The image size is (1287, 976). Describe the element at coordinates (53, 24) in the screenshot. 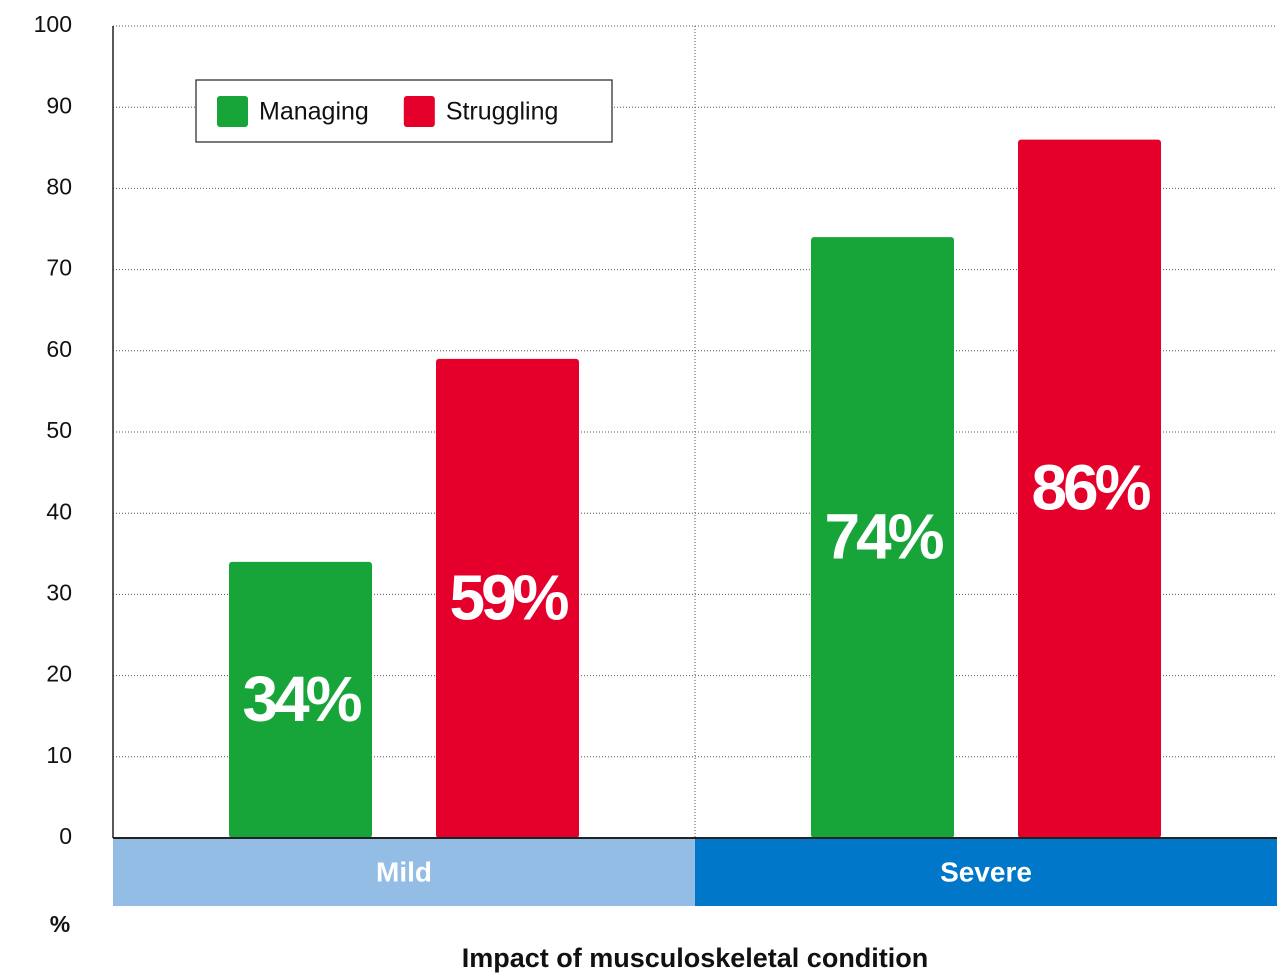

I see `y-tick-label: 100` at that location.